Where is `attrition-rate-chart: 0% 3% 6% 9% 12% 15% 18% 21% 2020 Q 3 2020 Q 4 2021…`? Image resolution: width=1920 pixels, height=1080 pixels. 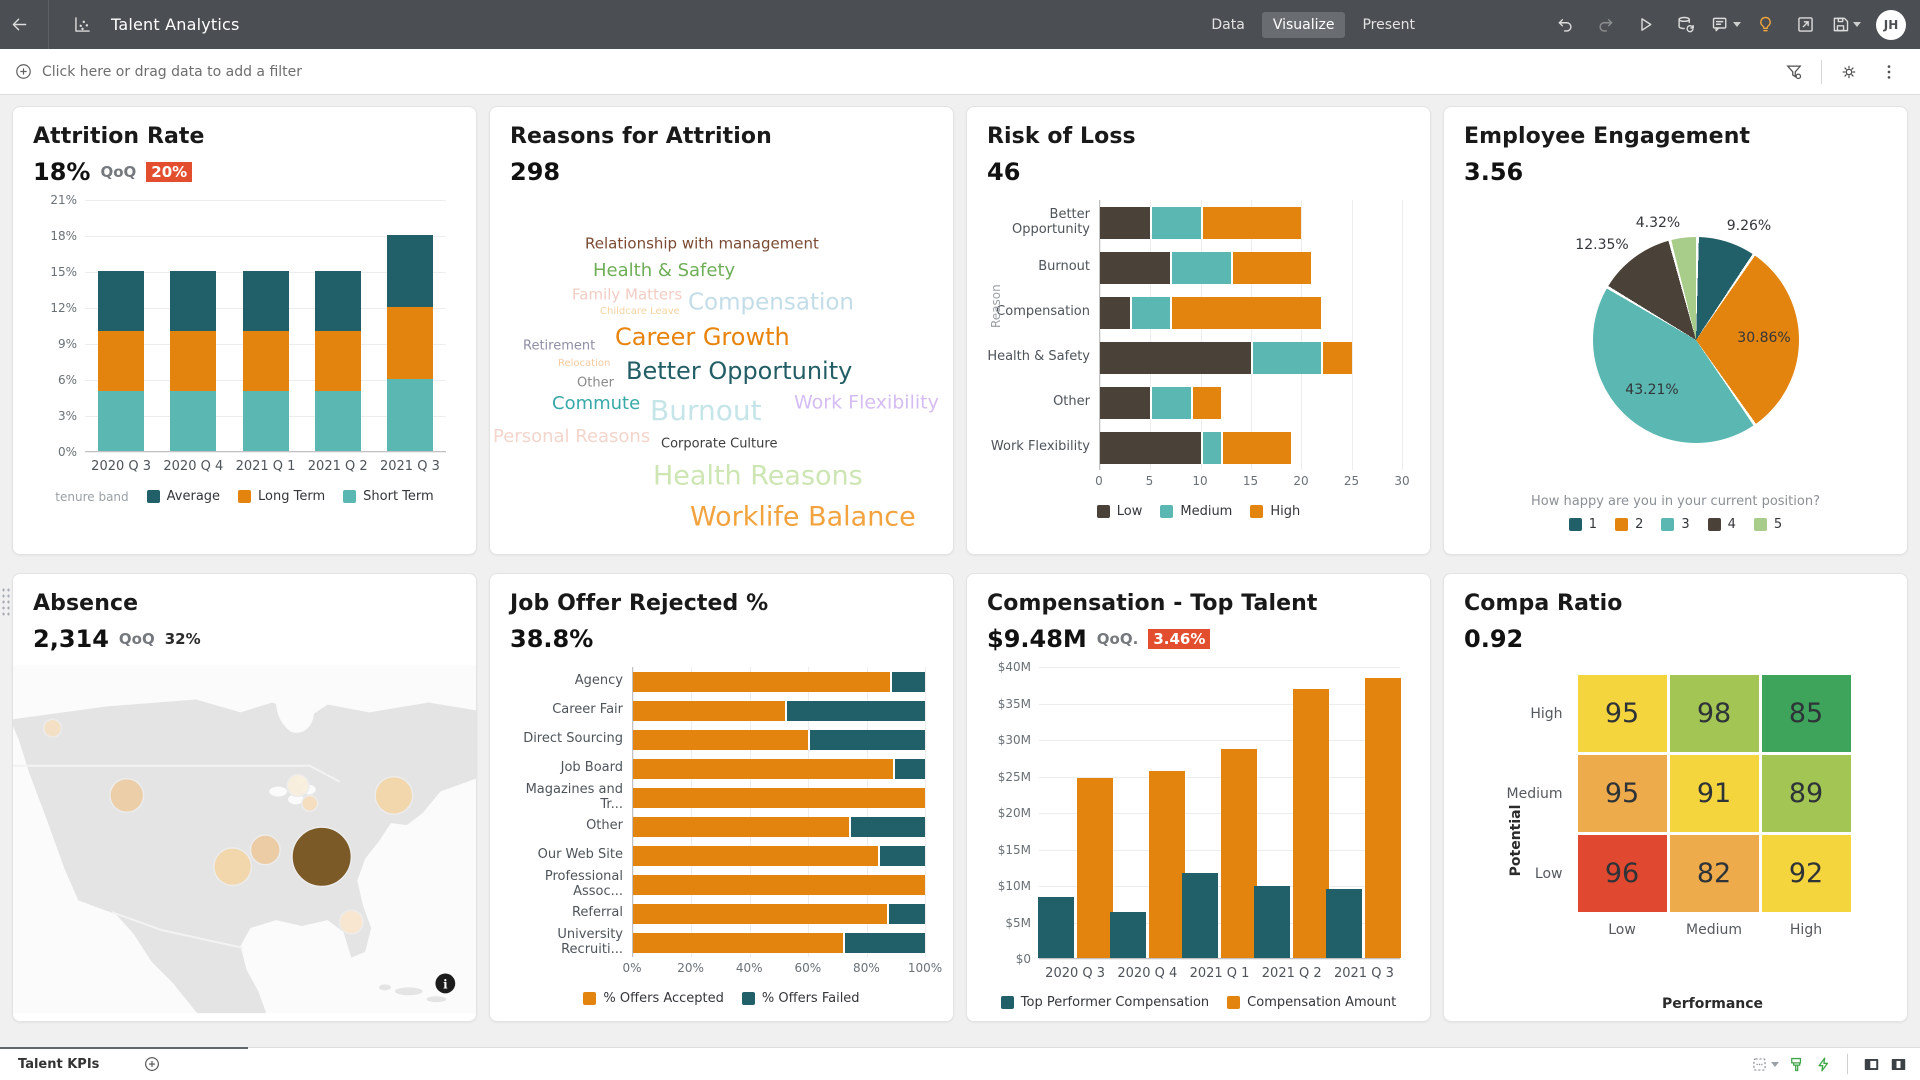
attrition-rate-chart: 0% 3% 6% 9% 12% 15% 18% 21% 2020 Q 3 2020 Q 4 2021… is located at coordinates (244, 348).